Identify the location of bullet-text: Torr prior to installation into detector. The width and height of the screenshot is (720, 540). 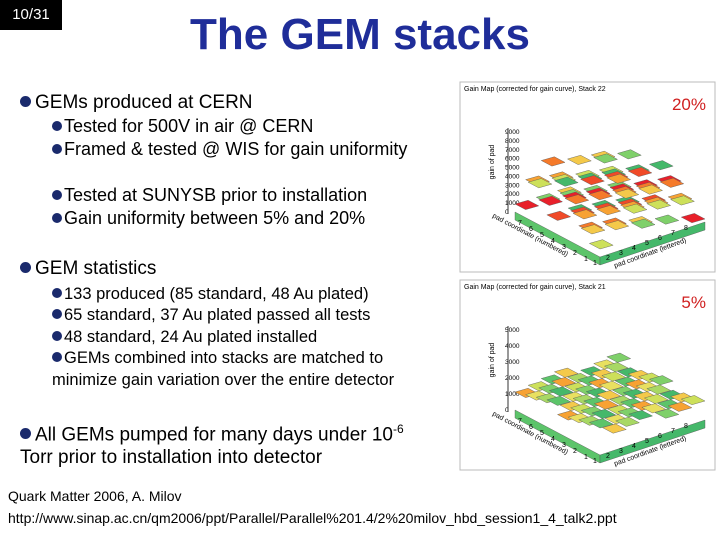
(171, 458).